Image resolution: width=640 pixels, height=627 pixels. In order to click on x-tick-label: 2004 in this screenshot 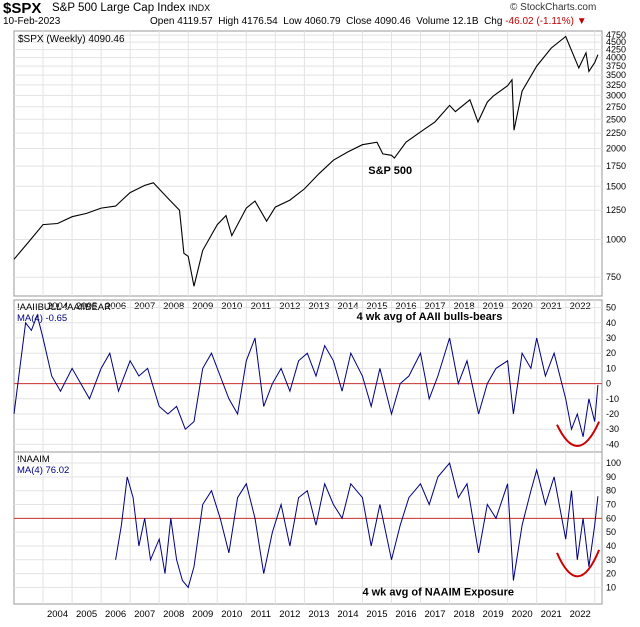, I will do `click(57, 614)`.